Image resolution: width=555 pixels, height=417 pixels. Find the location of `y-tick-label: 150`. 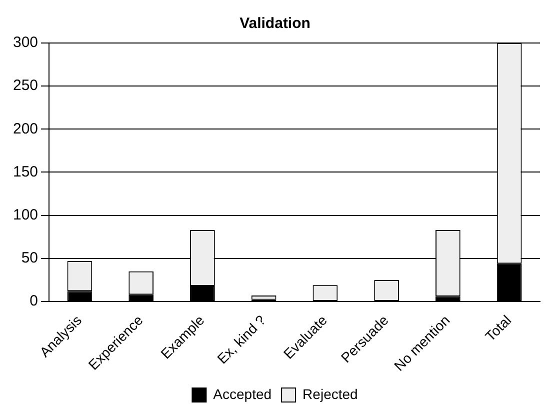

y-tick-label: 150 is located at coordinates (25, 171).